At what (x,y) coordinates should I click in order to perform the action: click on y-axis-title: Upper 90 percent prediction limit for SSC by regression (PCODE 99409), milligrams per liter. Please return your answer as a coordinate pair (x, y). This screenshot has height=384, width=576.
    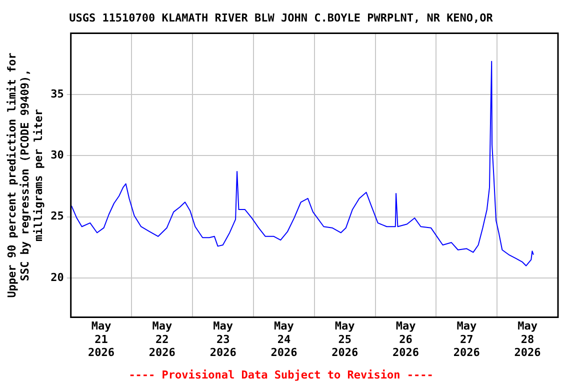
    Looking at the image, I should click on (25, 175).